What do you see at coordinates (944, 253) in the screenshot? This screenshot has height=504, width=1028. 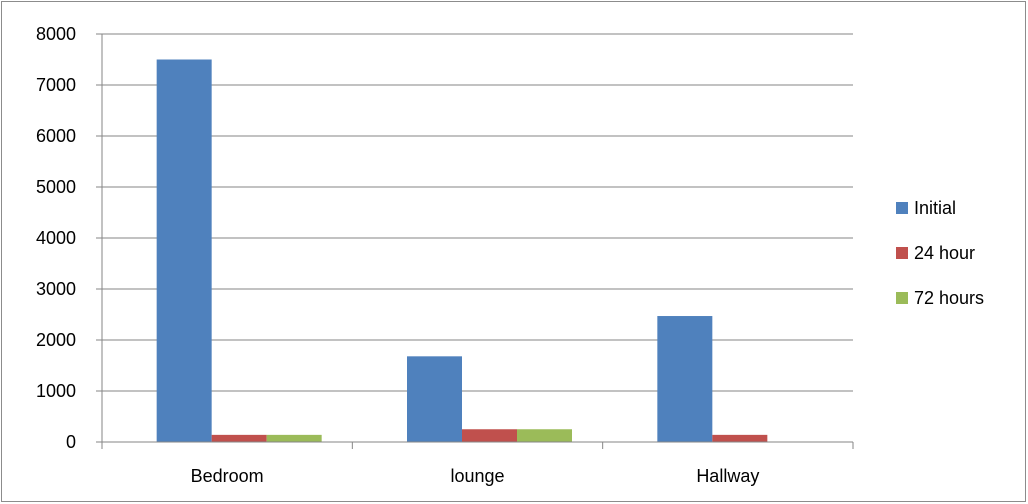 I see `legend-label: 24 hour` at bounding box center [944, 253].